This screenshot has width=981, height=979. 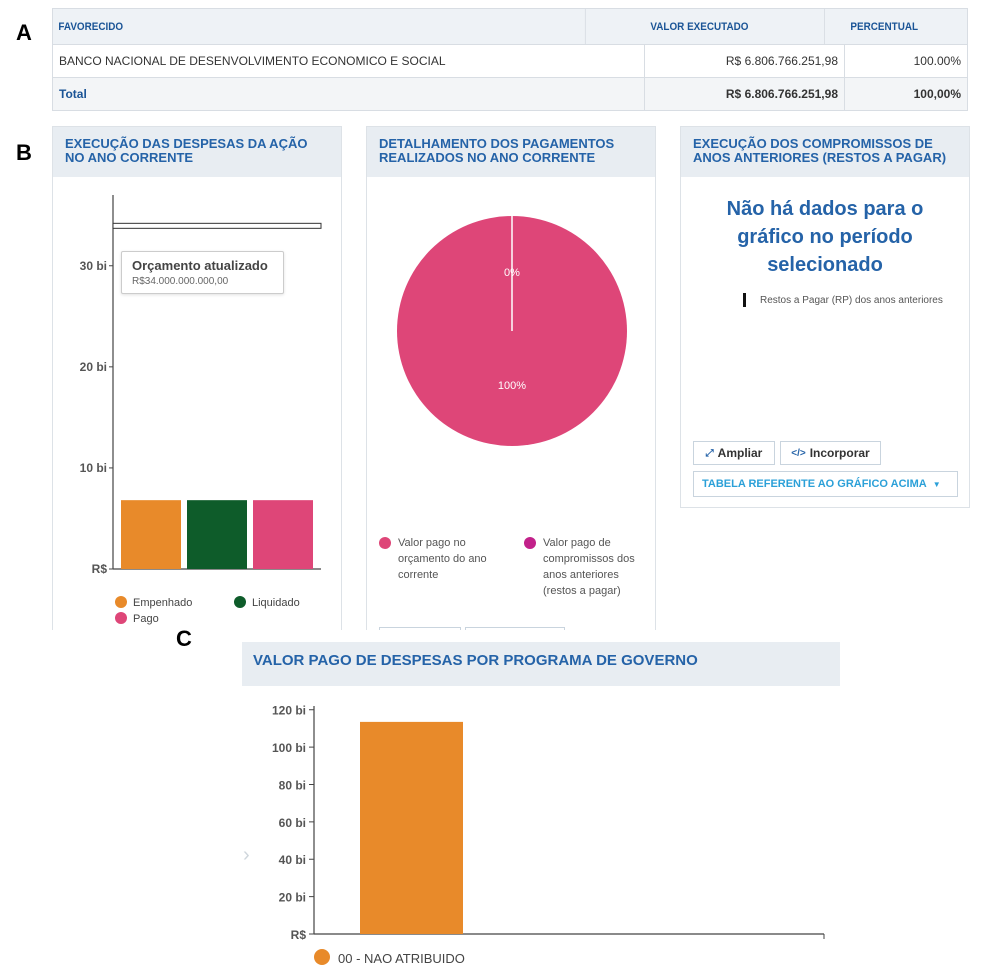 What do you see at coordinates (512, 273) in the screenshot?
I see `pie-data-label: 0%` at bounding box center [512, 273].